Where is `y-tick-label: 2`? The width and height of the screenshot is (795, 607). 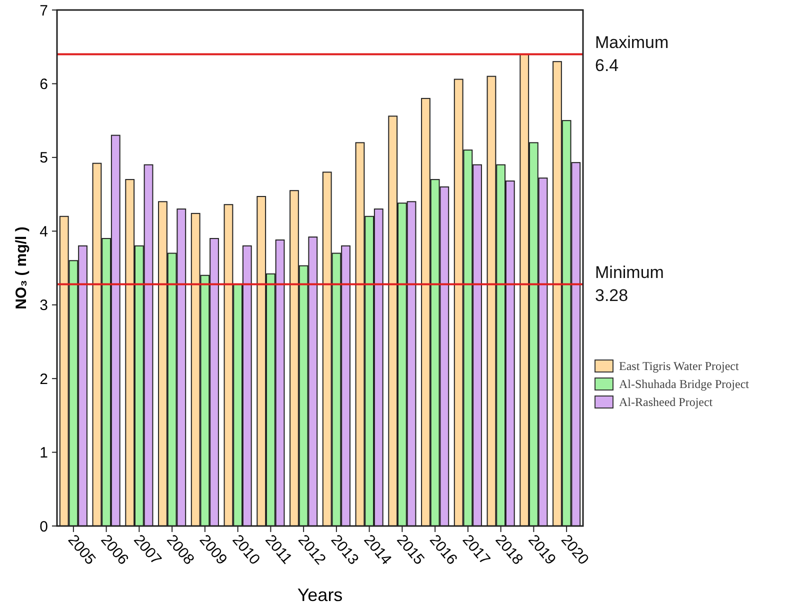
y-tick-label: 2 is located at coordinates (44, 379).